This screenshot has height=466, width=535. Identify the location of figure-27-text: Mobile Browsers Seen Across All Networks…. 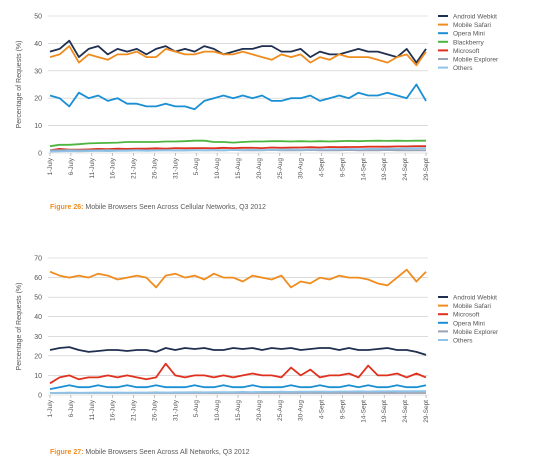
(166, 452).